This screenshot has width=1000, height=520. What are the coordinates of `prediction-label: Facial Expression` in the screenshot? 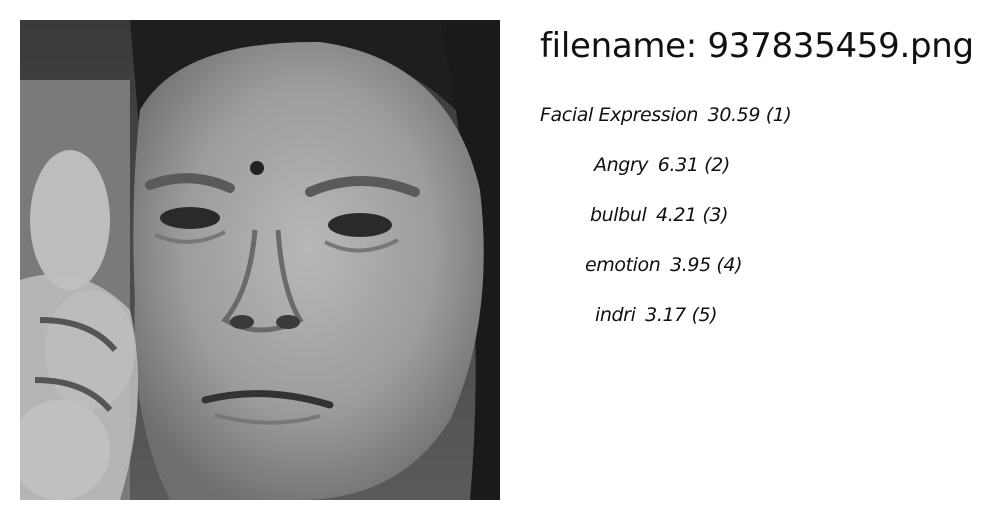 It's located at (619, 115).